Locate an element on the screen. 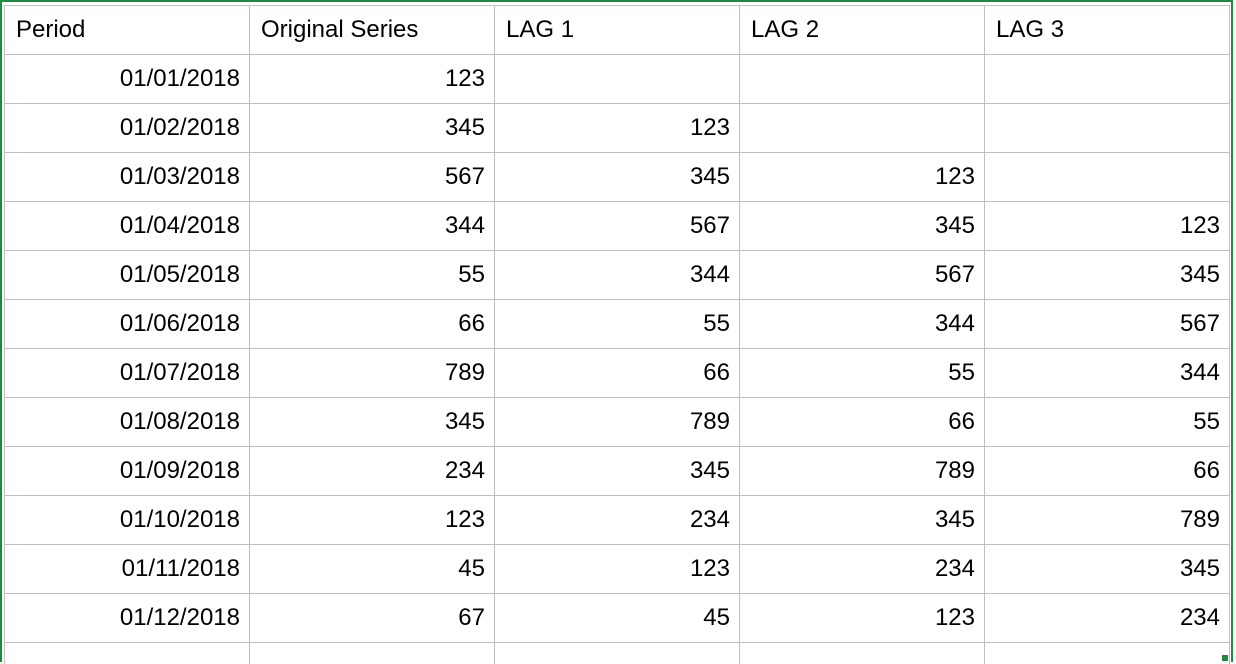  cell-period: 01/09/2018 is located at coordinates (127, 471).